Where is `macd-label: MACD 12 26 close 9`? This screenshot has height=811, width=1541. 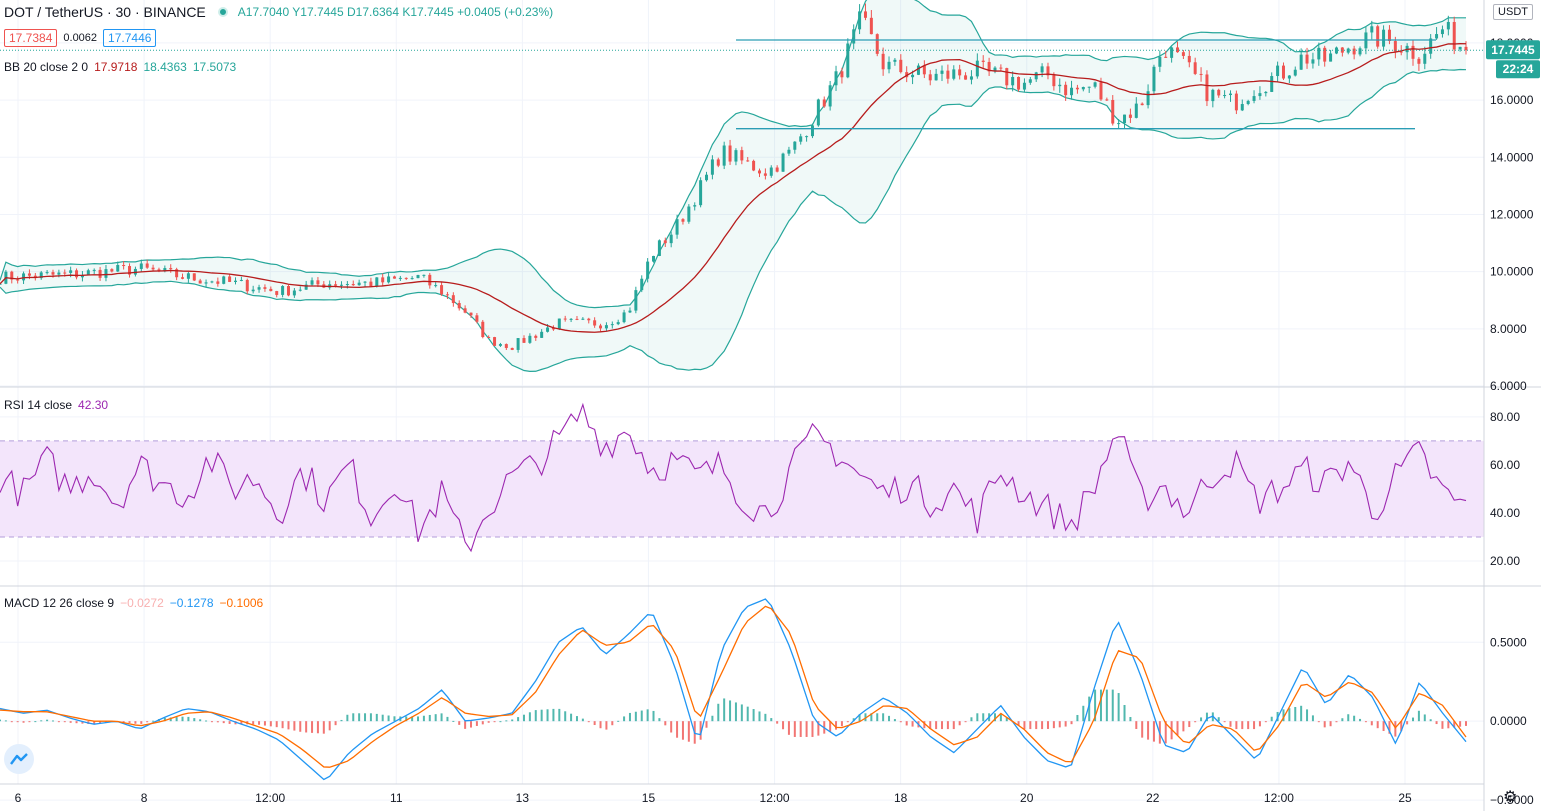
macd-label: MACD 12 26 close 9 is located at coordinates (59, 603).